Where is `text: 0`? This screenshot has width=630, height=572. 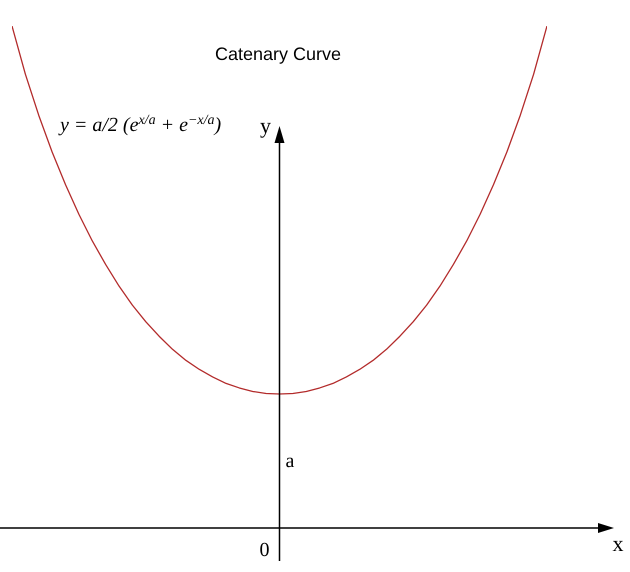
text: 0 is located at coordinates (265, 550).